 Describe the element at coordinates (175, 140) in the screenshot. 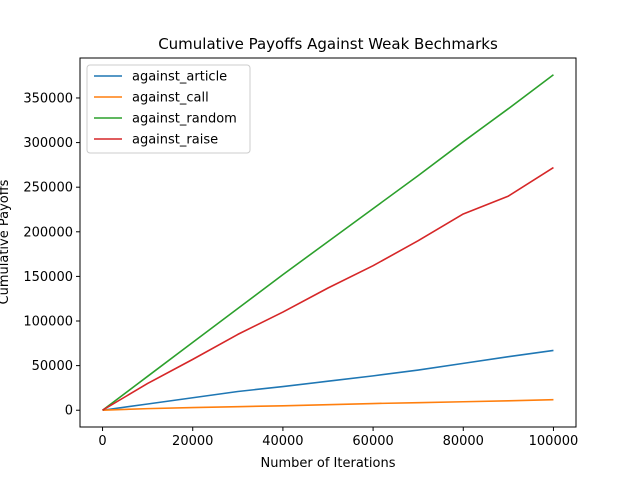

I see `legend-label-against_raise: against_raise` at that location.